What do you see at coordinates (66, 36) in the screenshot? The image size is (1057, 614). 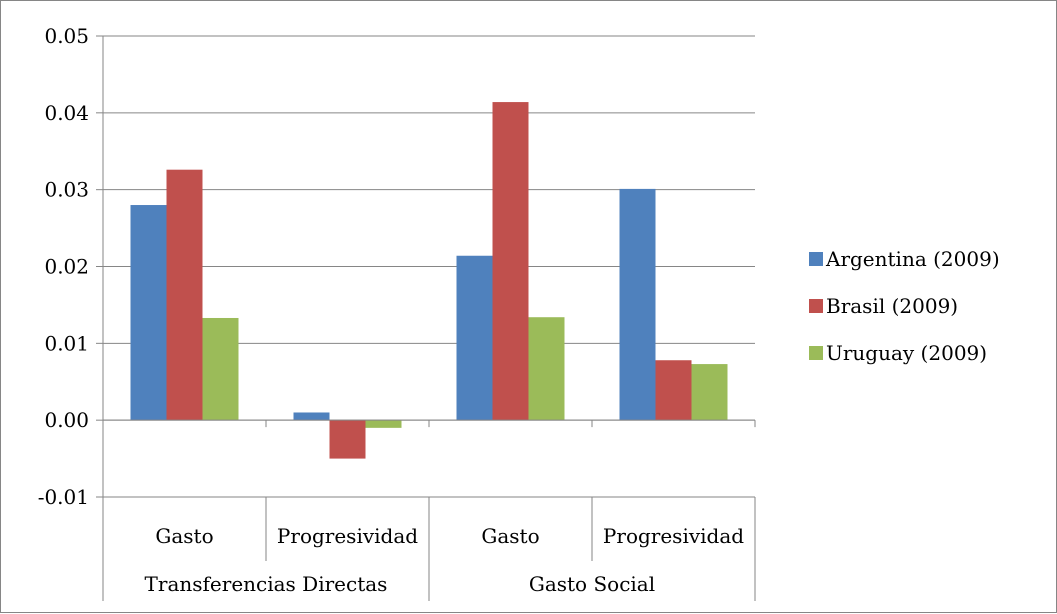 I see `y-tick-label: 0.05` at bounding box center [66, 36].